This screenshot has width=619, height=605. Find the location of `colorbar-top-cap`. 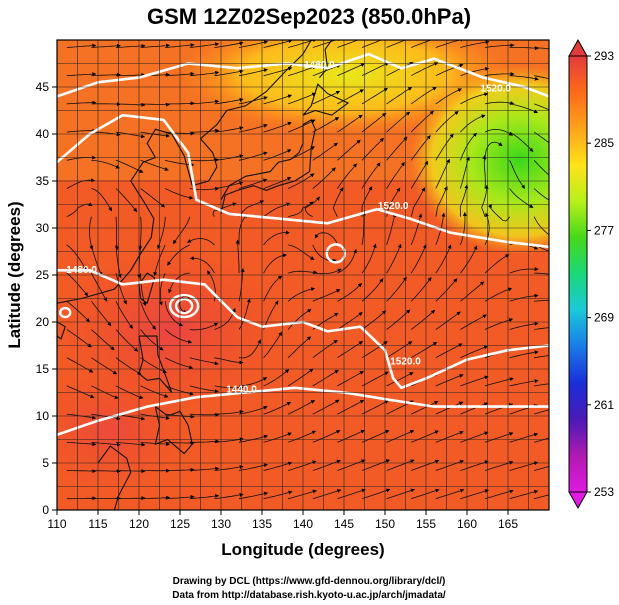

colorbar-top-cap is located at coordinates (578, 47).